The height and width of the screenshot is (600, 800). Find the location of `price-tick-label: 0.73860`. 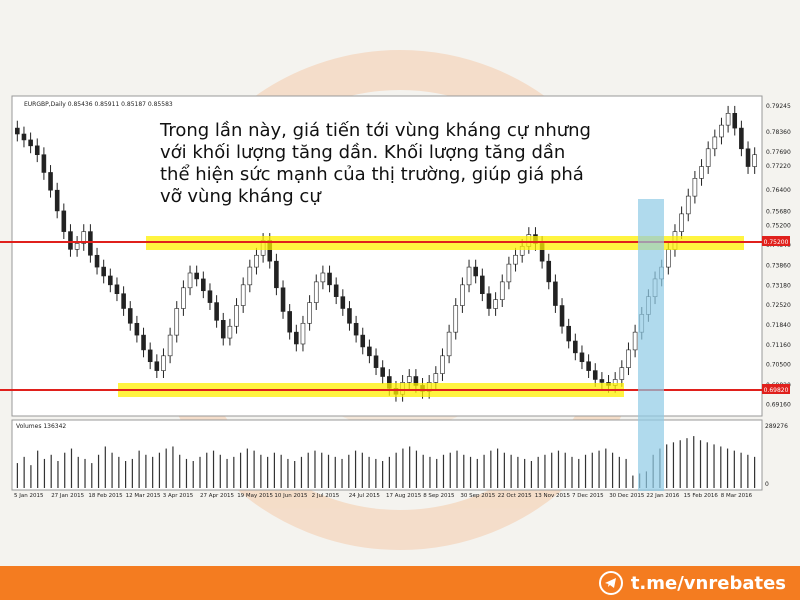

price-tick-label: 0.73860 is located at coordinates (778, 265).